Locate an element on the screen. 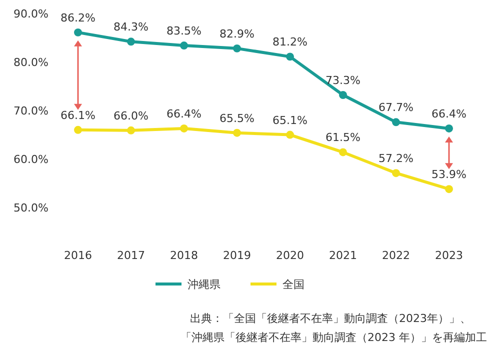  data-label: 53.9% is located at coordinates (449, 175).